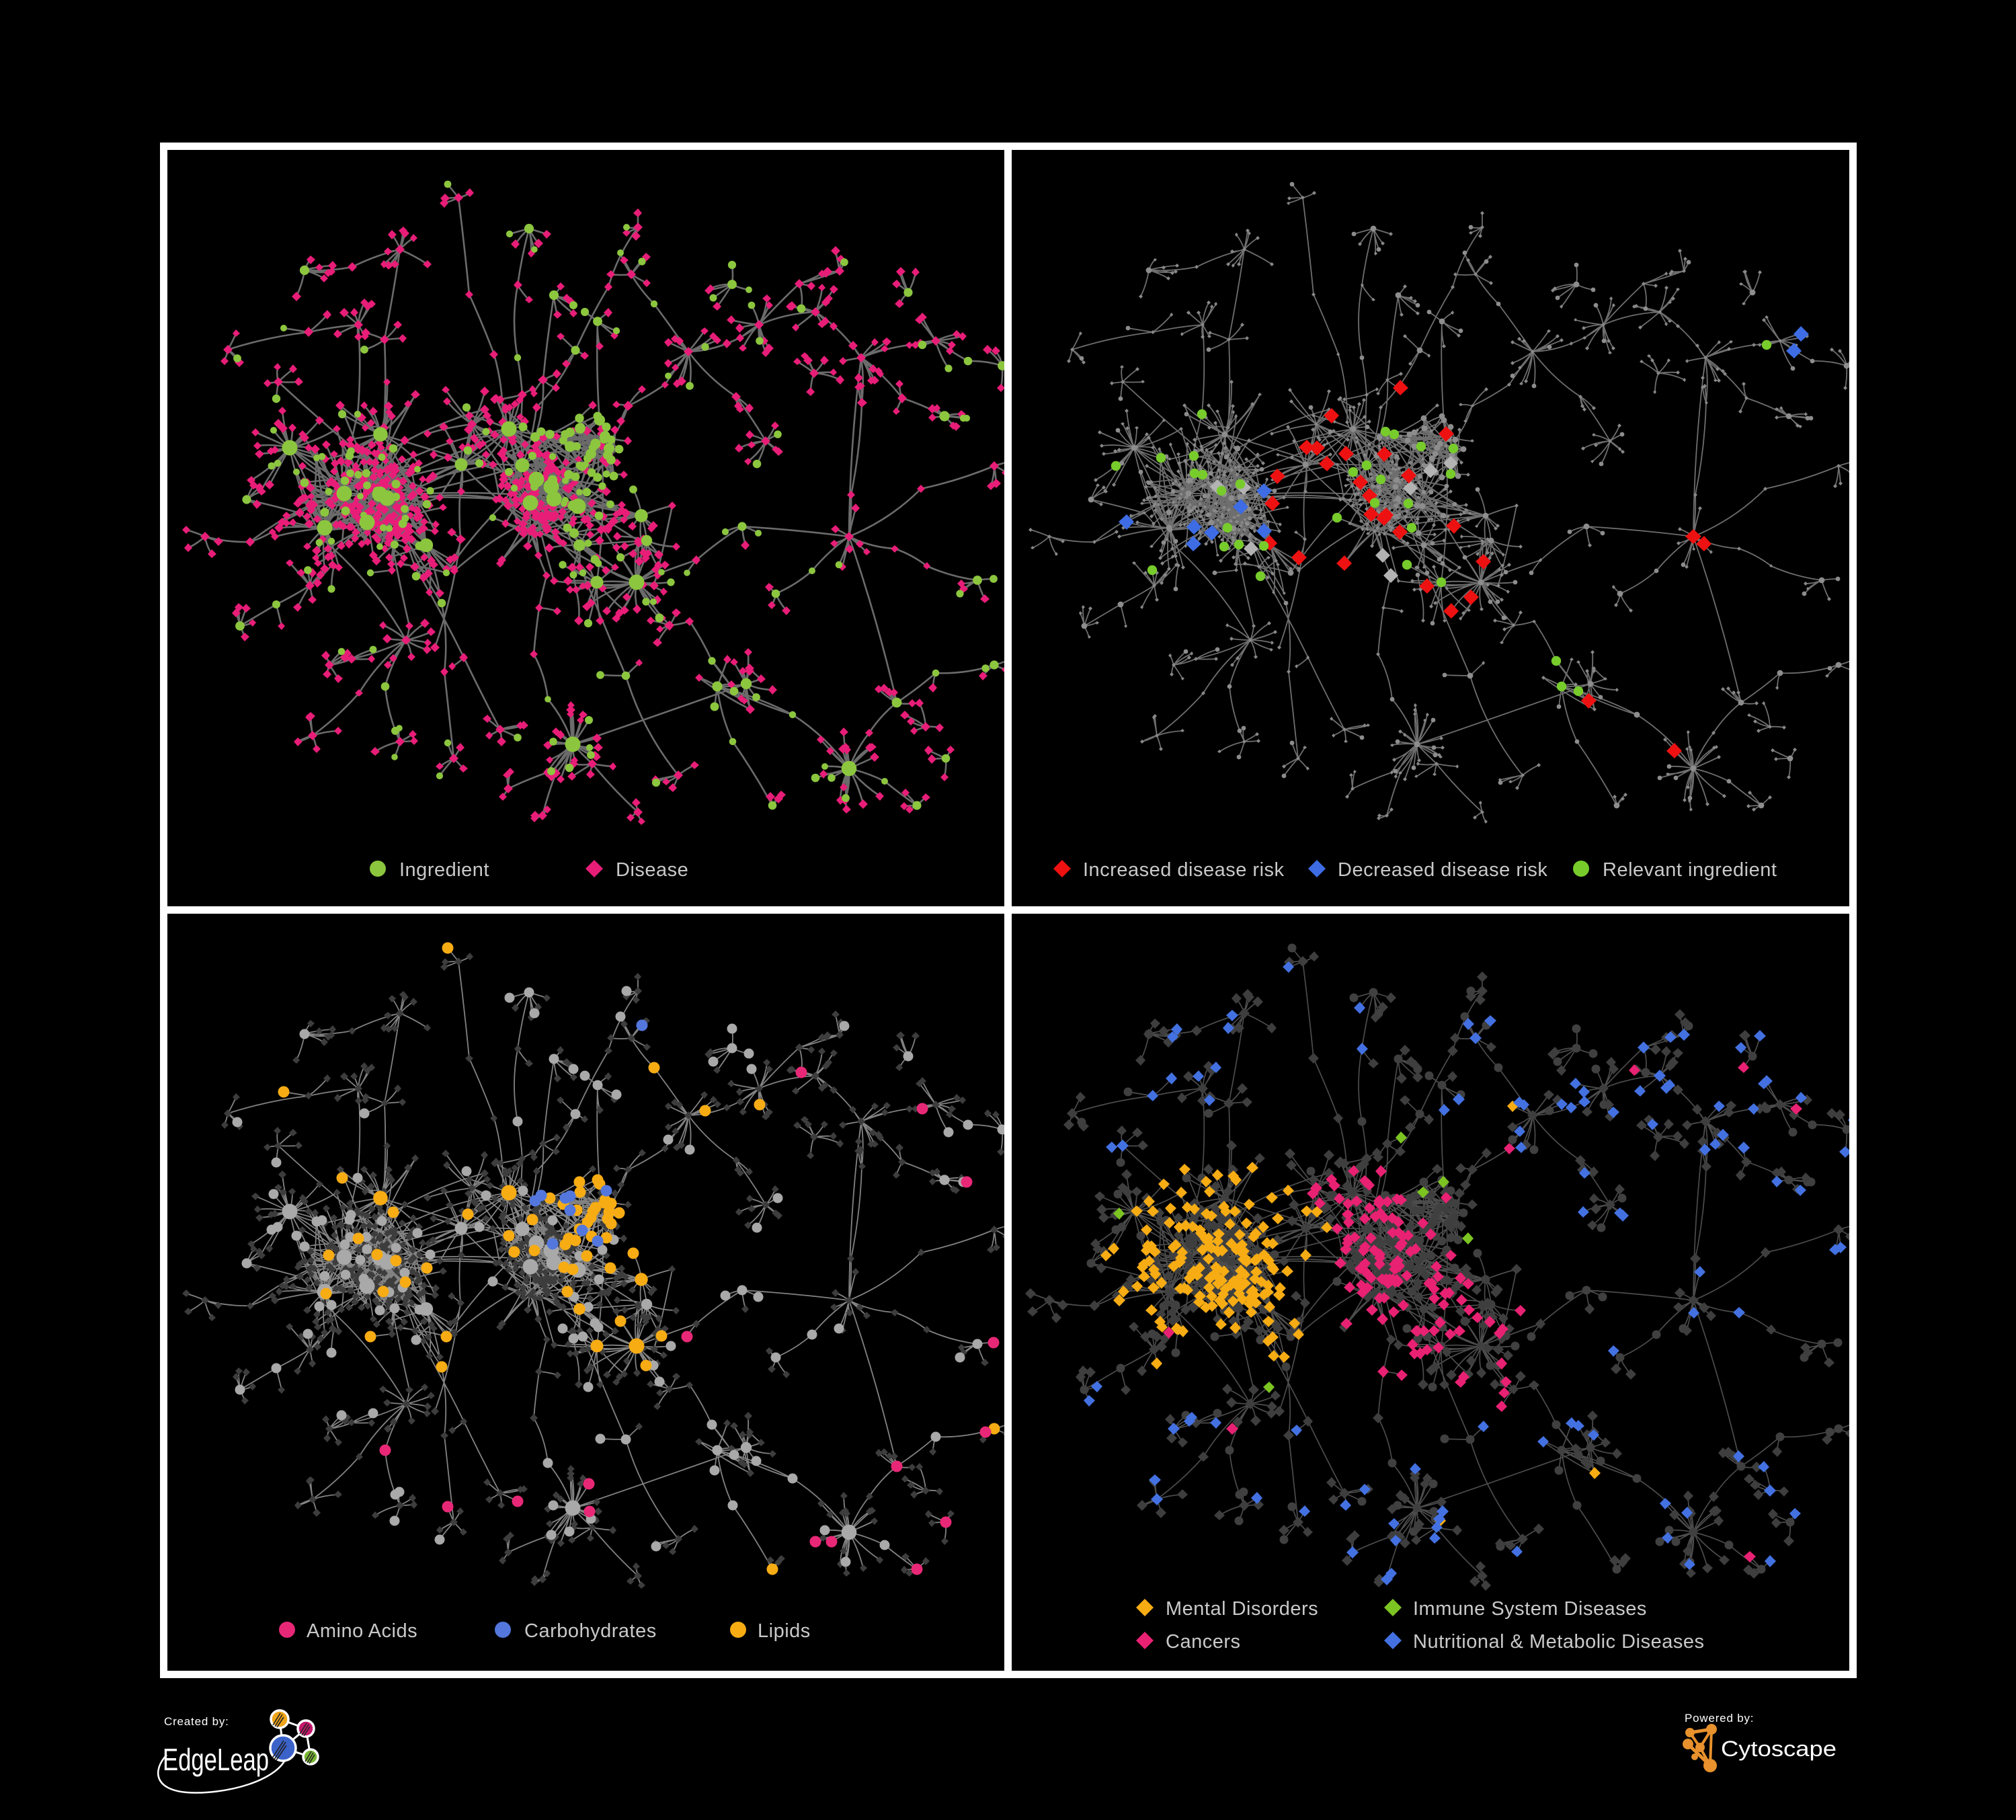  I want to click on svg-text: Immune System Diseases, so click(1530, 1609).